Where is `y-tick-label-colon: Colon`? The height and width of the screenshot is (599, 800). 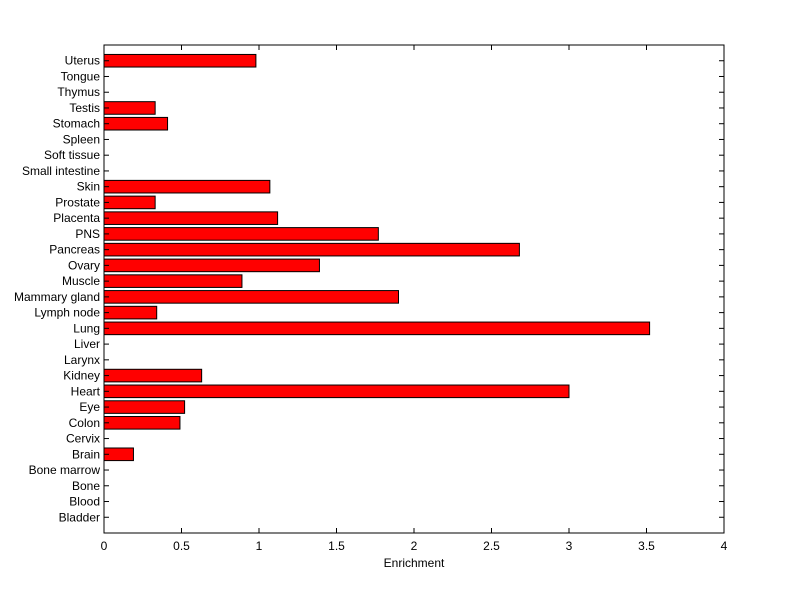
y-tick-label-colon: Colon is located at coordinates (84, 423).